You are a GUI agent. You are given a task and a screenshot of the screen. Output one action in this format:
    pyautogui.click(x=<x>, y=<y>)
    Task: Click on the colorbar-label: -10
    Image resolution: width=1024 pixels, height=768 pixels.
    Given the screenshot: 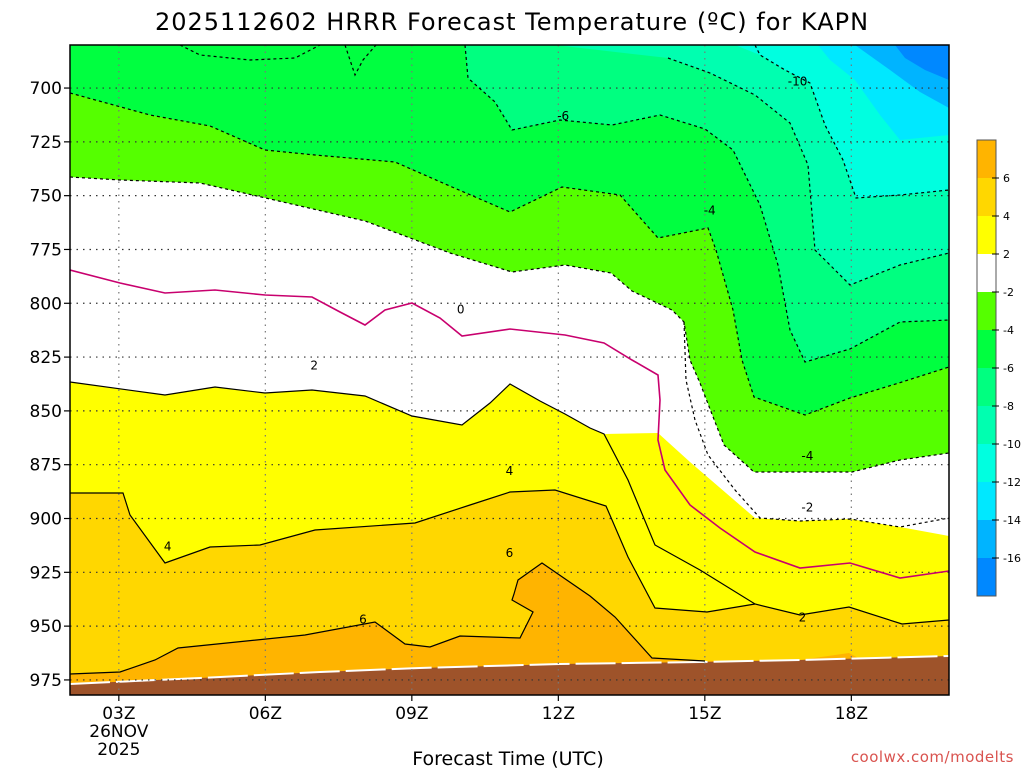 What is the action you would take?
    pyautogui.click(x=1012, y=444)
    